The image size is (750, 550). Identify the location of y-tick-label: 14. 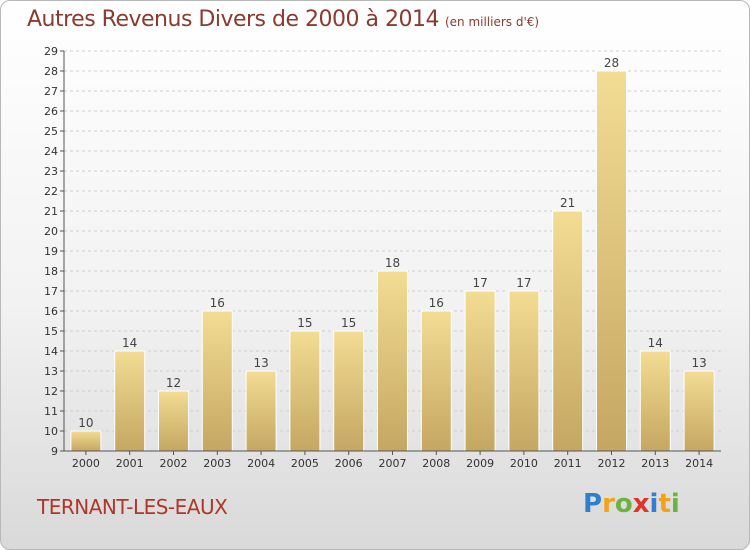
(51, 351).